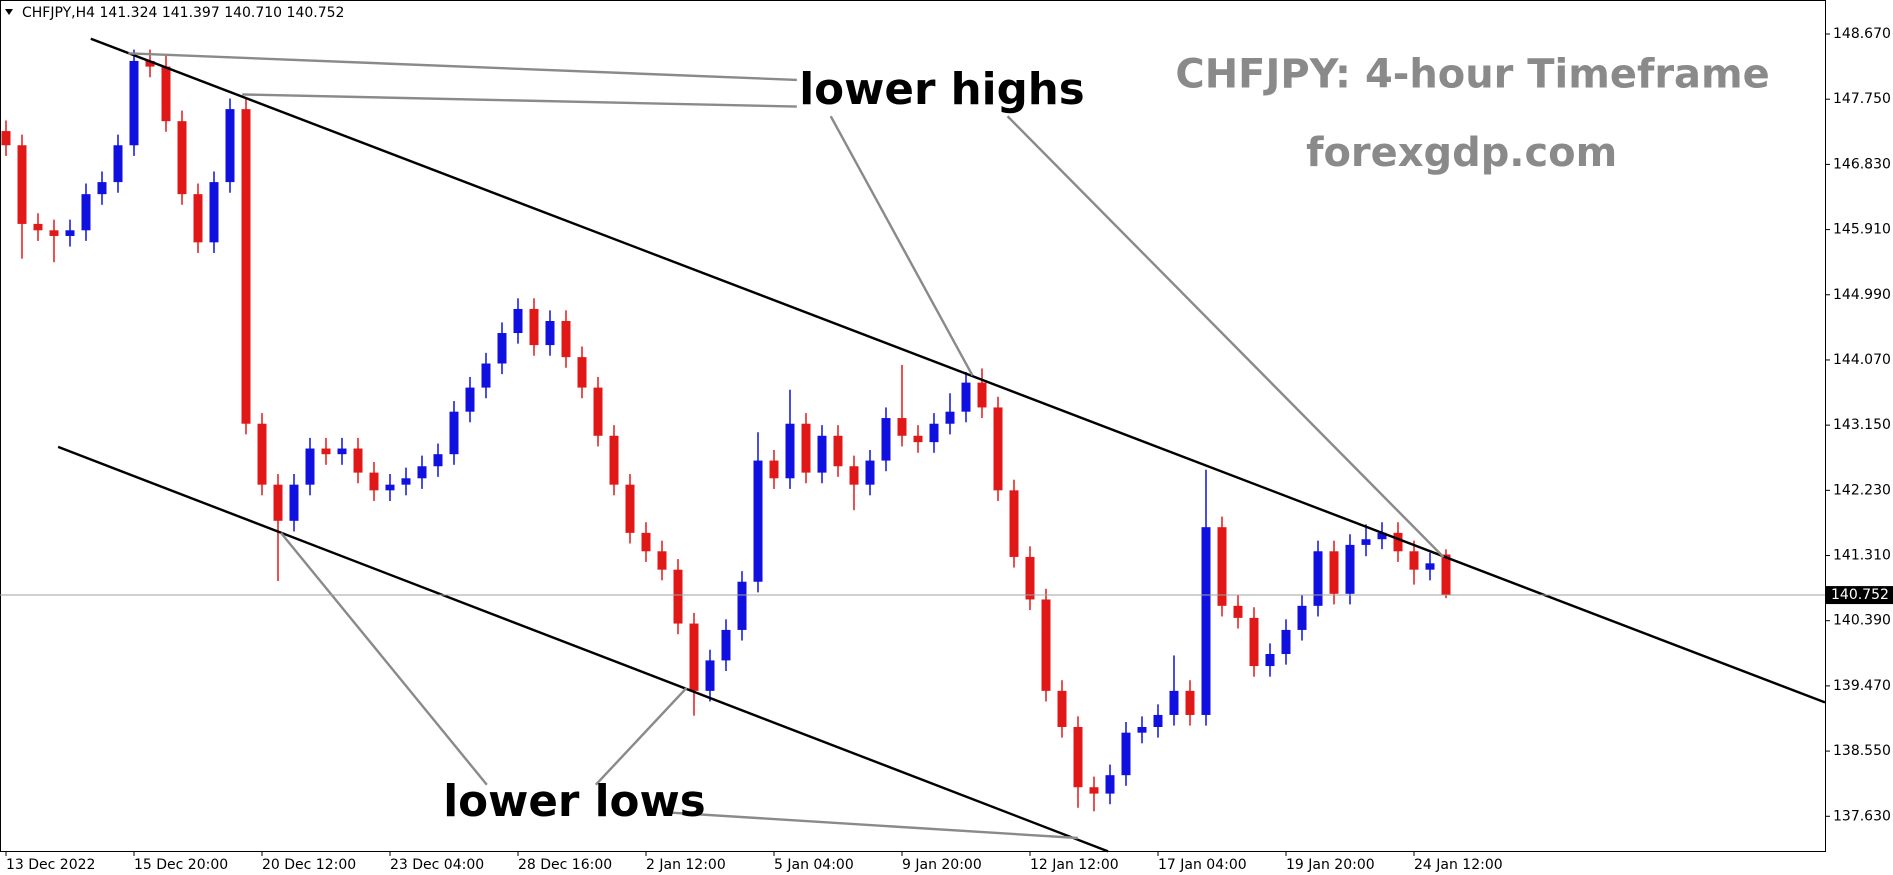 The width and height of the screenshot is (1893, 875). I want to click on y-tick-label: 138.550, so click(1862, 751).